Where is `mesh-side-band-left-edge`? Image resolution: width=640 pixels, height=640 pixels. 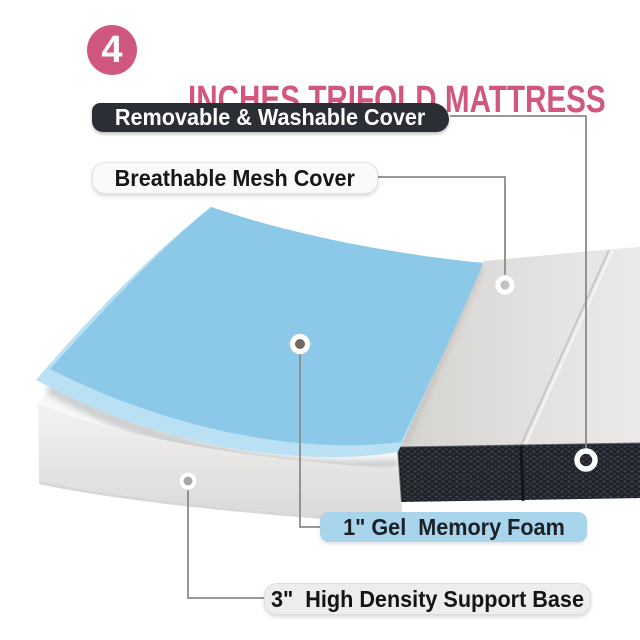
mesh-side-band-left-edge is located at coordinates (400, 474).